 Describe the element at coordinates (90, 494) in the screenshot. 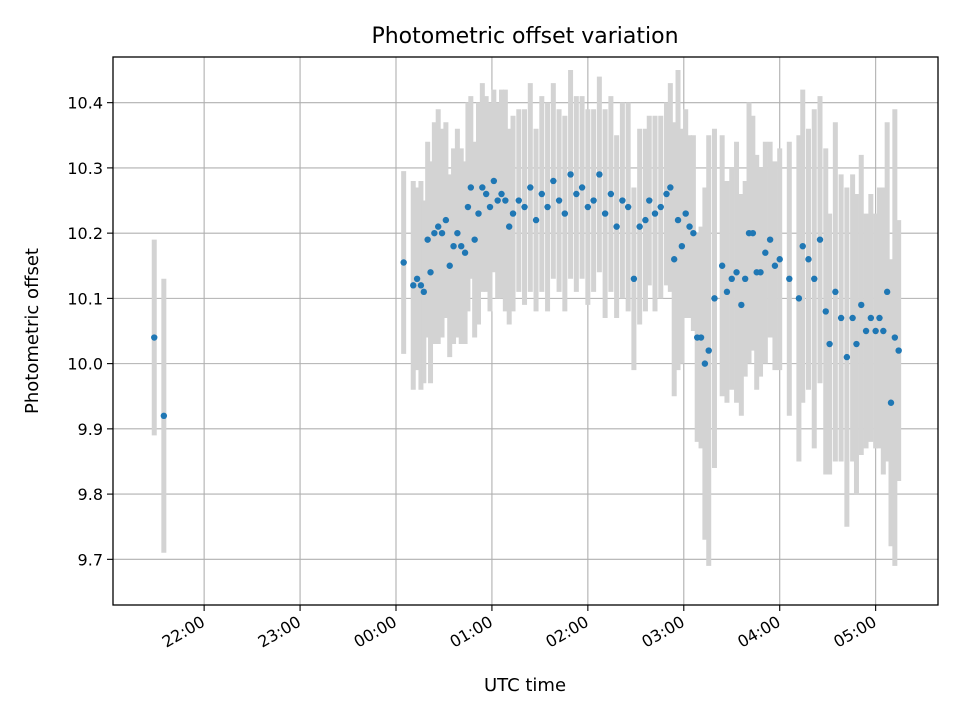

I see `y-tick-label: 9.8` at that location.